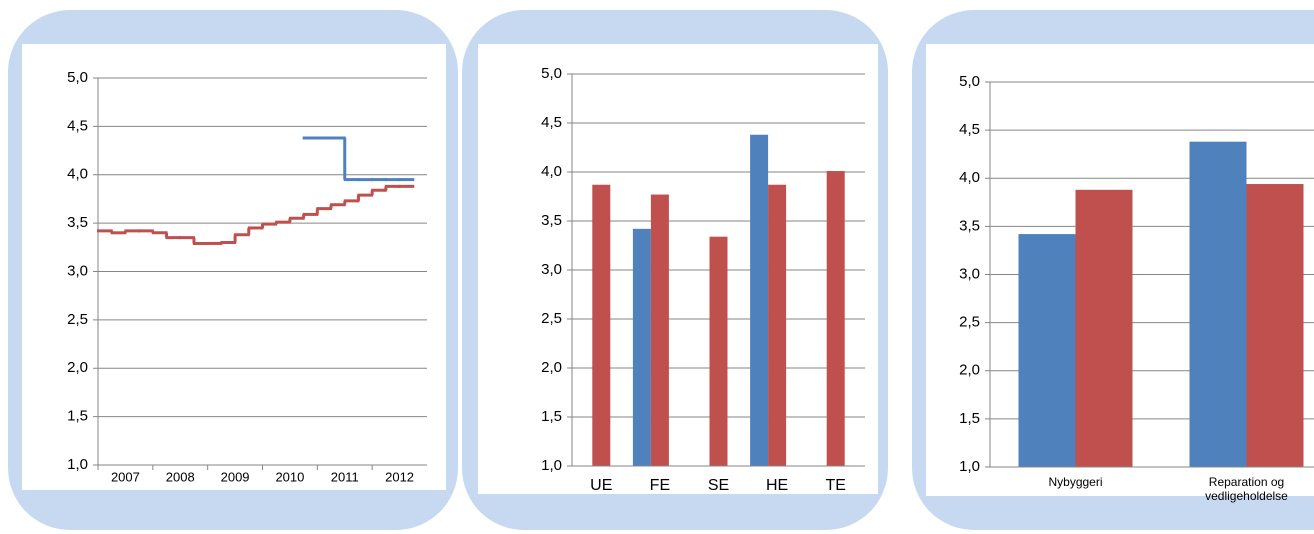  Describe the element at coordinates (1075, 482) in the screenshot. I see `x-tick-label: Nybyggeri` at that location.